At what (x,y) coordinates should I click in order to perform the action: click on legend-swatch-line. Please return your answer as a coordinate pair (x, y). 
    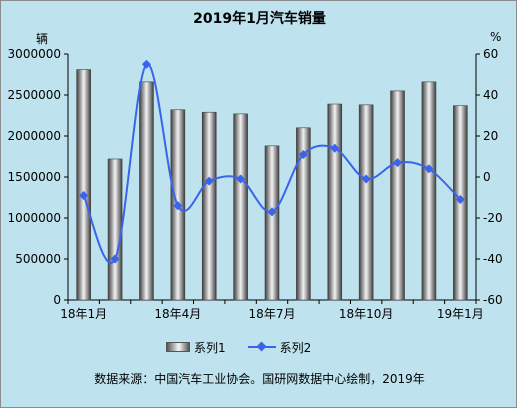
    Looking at the image, I should click on (261, 347).